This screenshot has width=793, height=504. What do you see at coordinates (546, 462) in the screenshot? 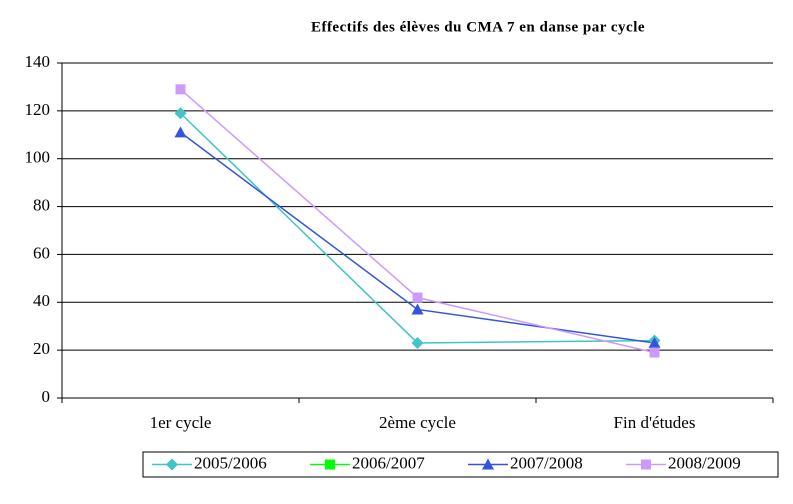
I see `legend-label: 2007/2008` at bounding box center [546, 462].